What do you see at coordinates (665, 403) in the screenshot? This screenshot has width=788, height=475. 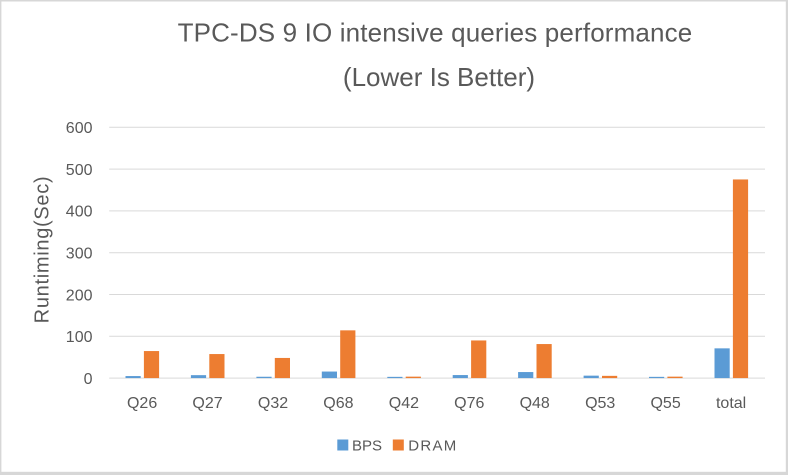 I see `svg-text: Q55` at bounding box center [665, 403].